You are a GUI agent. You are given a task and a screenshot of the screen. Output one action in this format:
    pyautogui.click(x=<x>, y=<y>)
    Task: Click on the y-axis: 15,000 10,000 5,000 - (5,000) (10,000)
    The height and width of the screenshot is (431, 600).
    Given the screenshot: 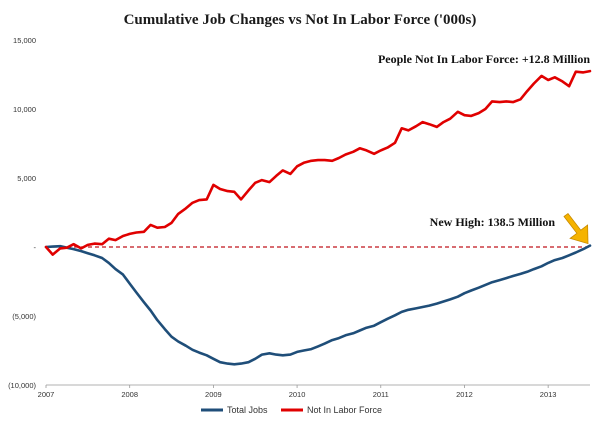 What is the action you would take?
    pyautogui.click(x=22, y=213)
    